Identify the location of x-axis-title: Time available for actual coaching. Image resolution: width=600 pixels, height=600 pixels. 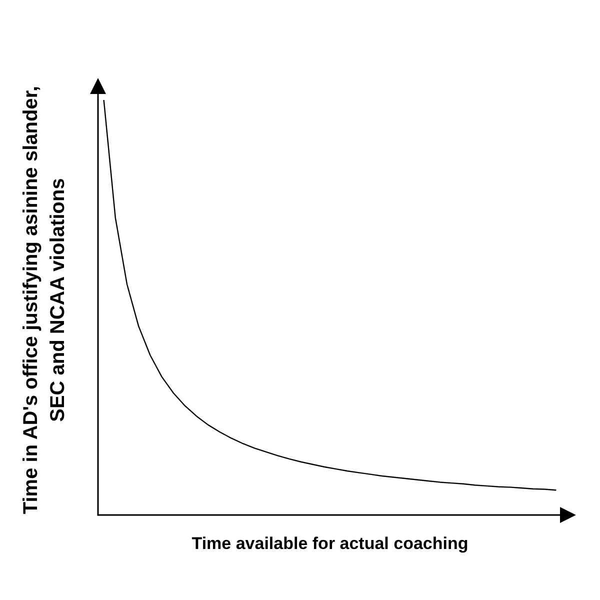
(330, 543).